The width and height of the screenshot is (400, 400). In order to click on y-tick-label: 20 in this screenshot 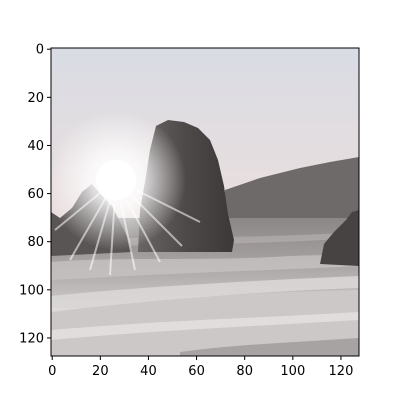, I will do `click(35, 98)`.